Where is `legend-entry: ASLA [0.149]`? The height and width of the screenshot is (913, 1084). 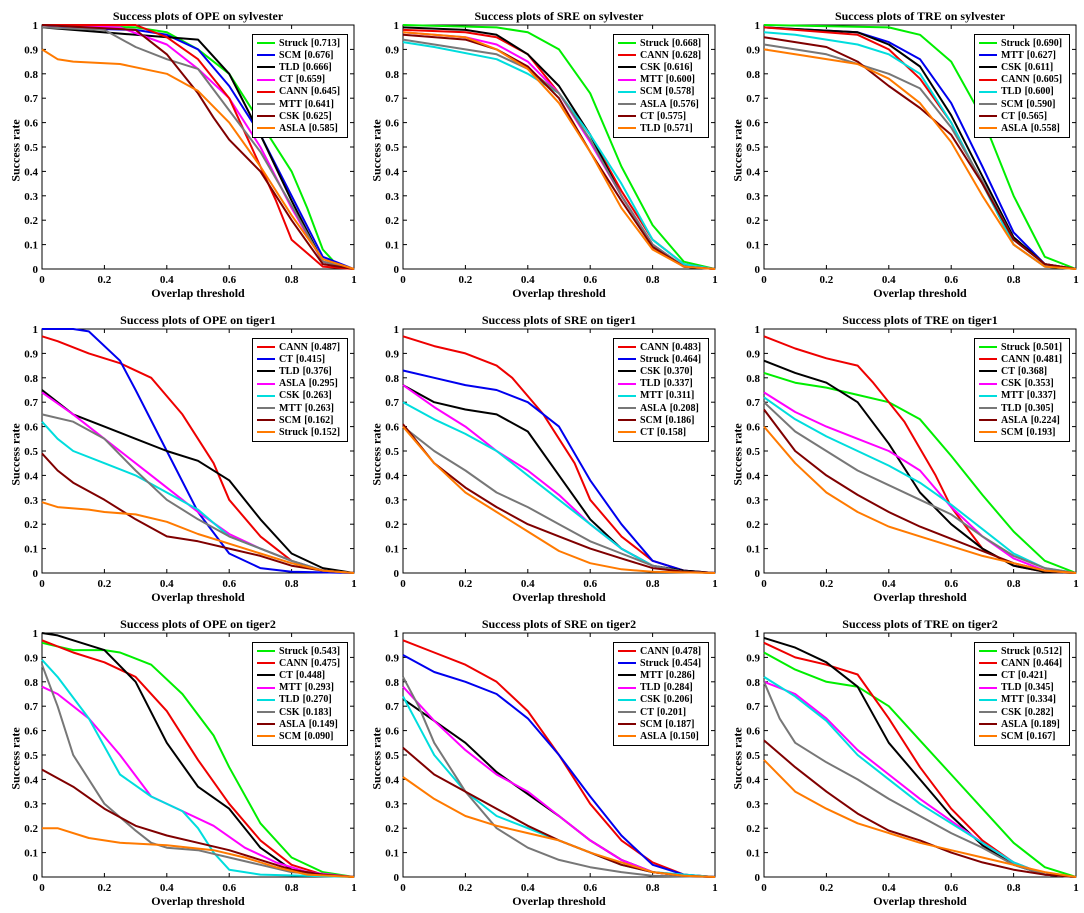 legend-entry: ASLA [0.149] is located at coordinates (300, 724).